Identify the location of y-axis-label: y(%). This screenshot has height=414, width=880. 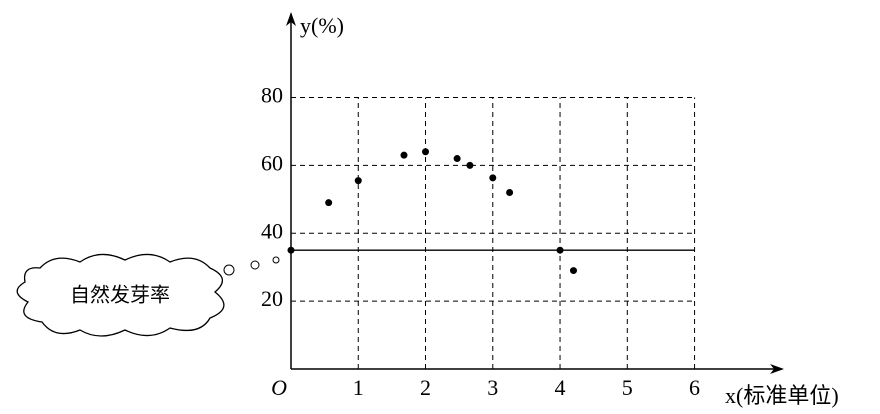
(322, 25).